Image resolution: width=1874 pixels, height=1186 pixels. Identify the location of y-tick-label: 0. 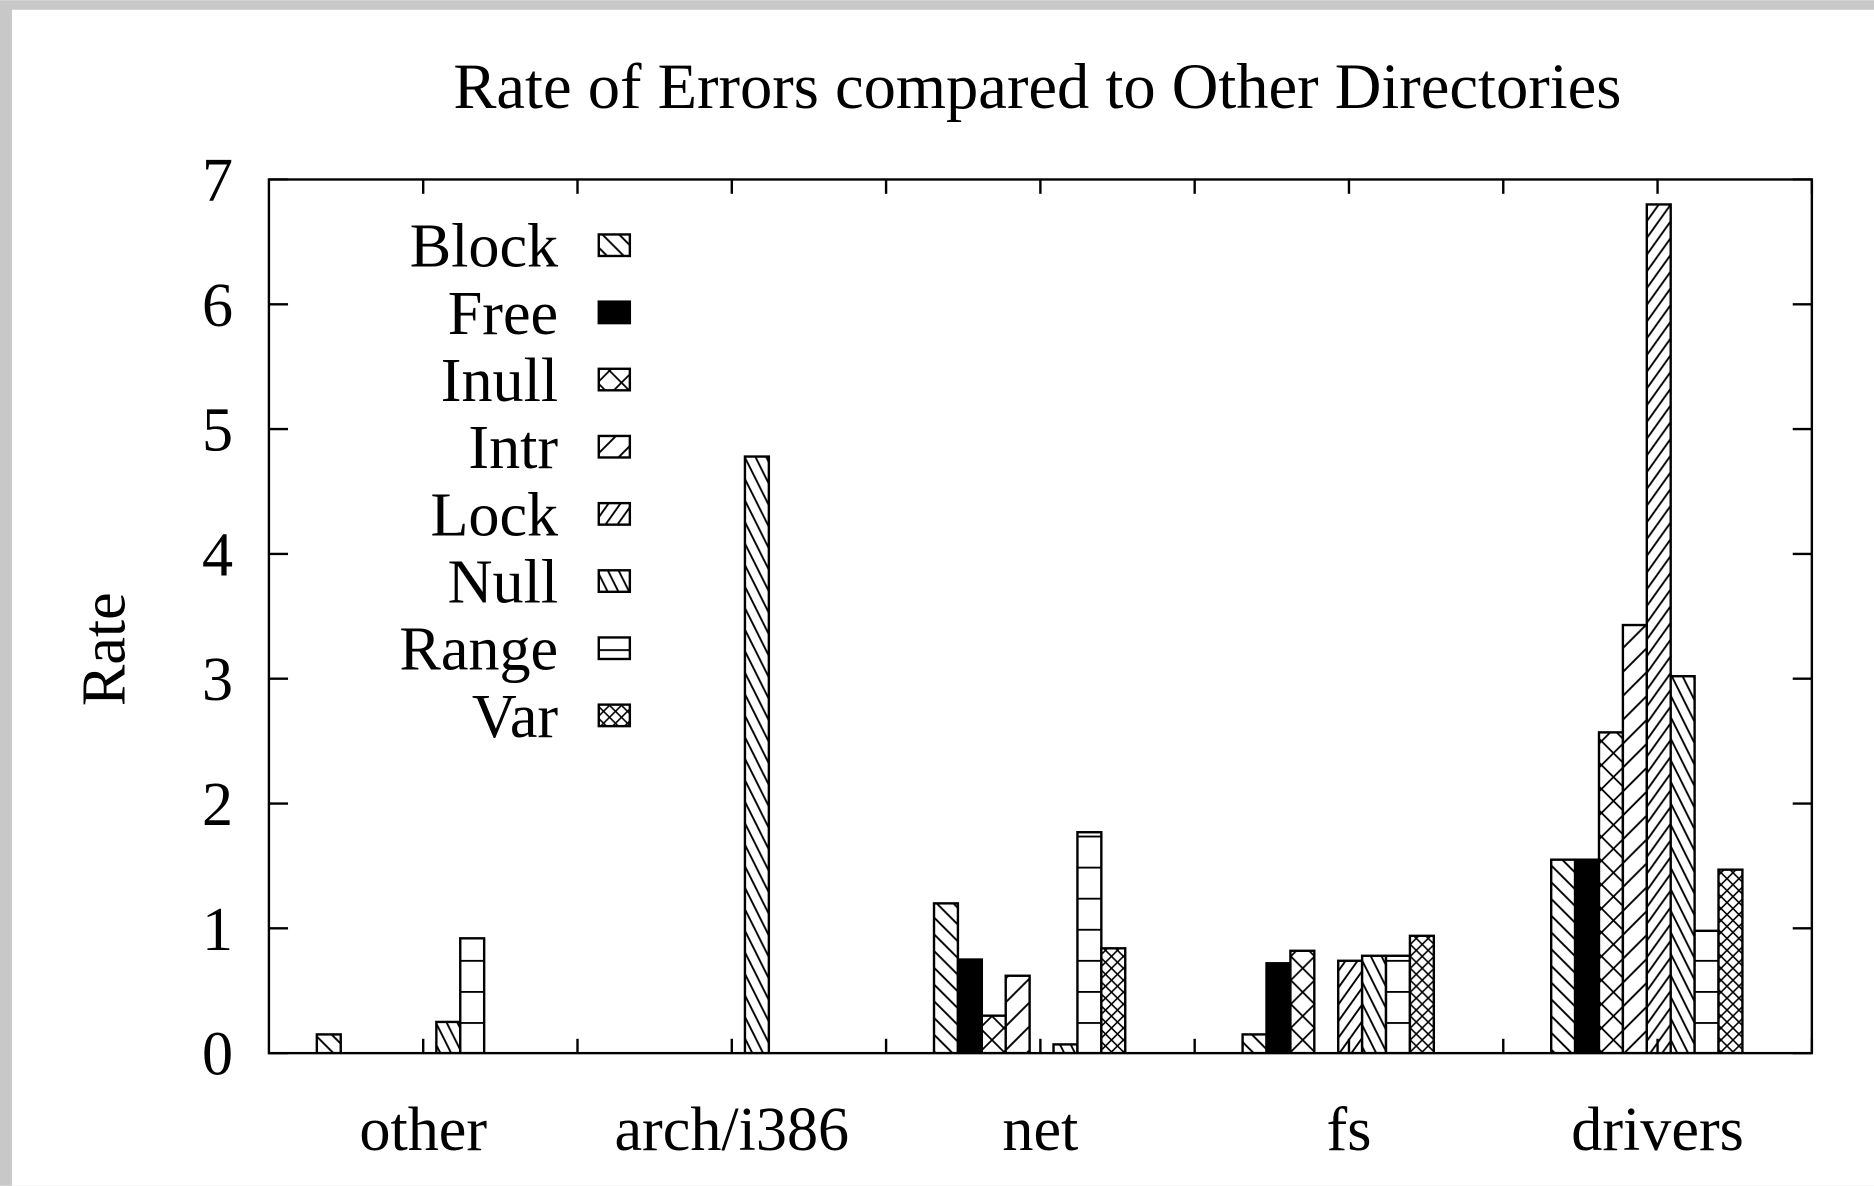
(217, 1055).